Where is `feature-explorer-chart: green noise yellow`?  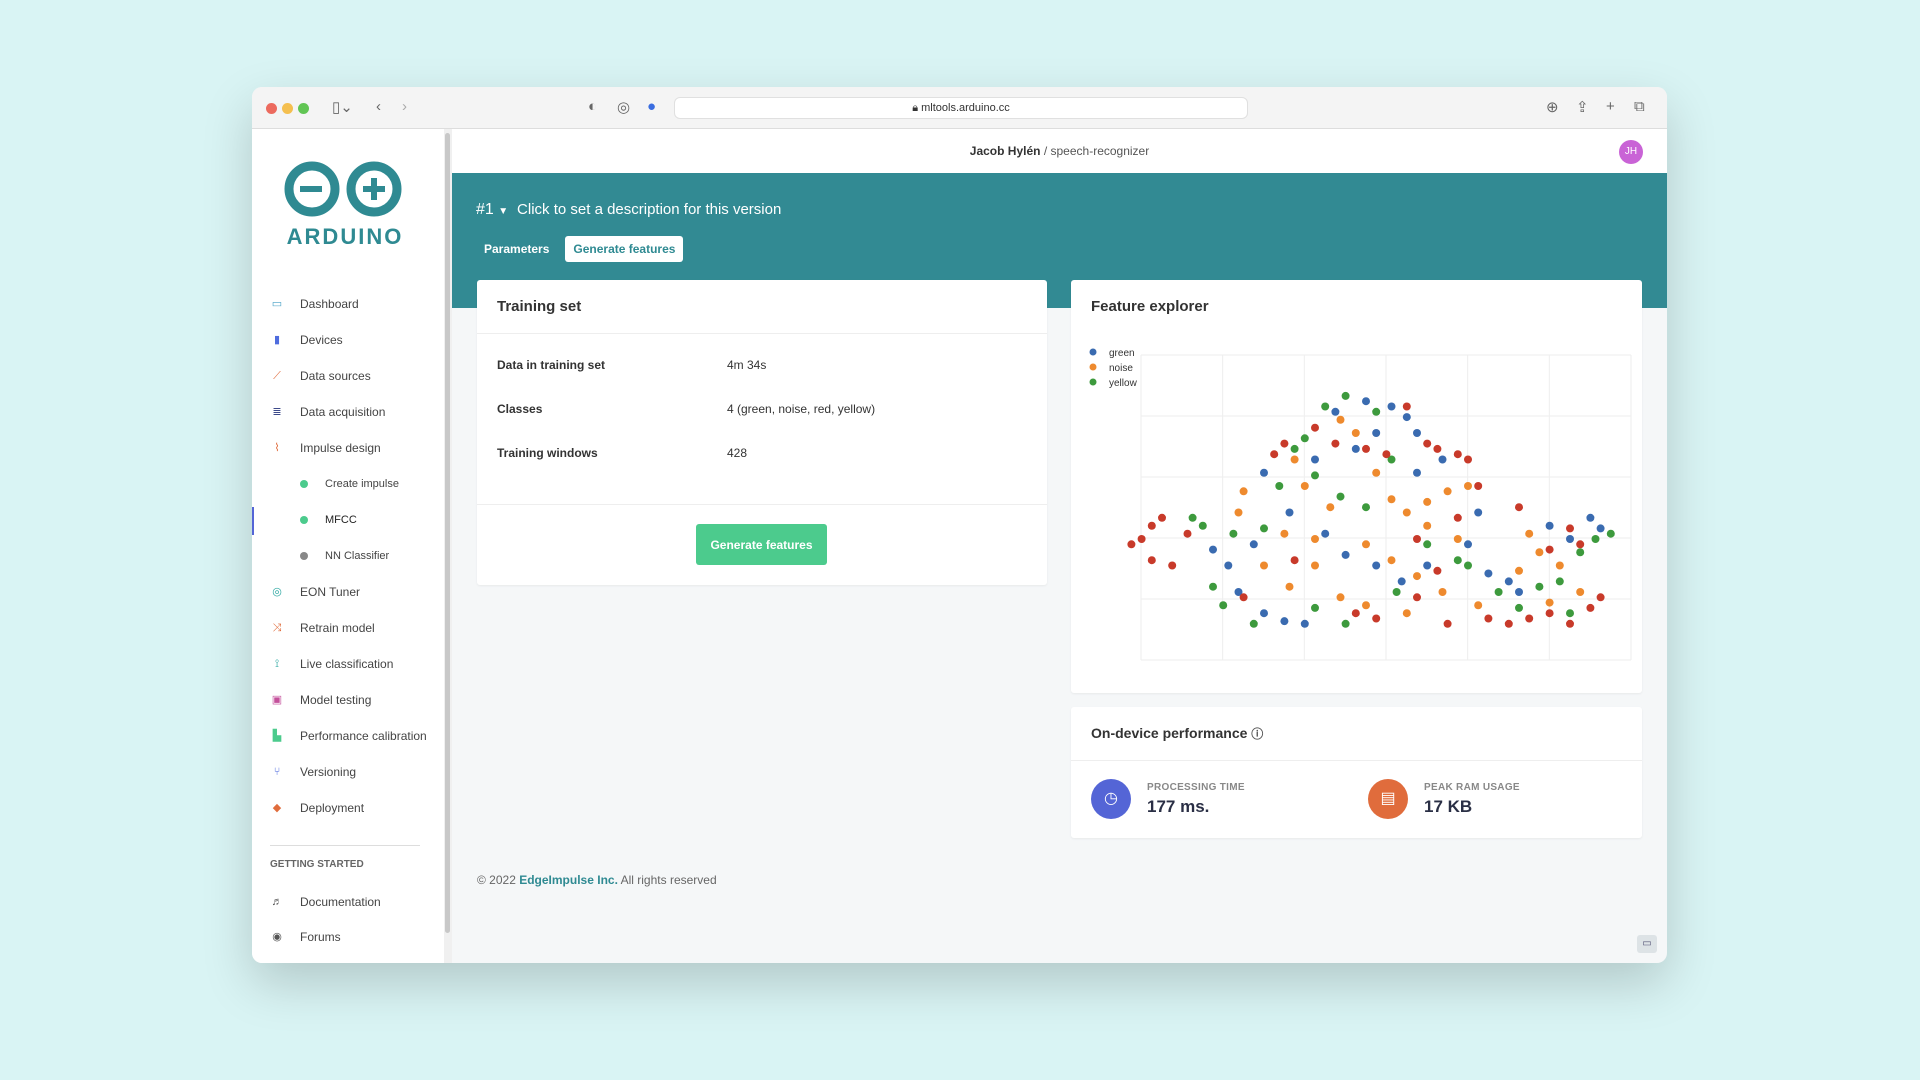 feature-explorer-chart: green noise yellow is located at coordinates (1356, 510).